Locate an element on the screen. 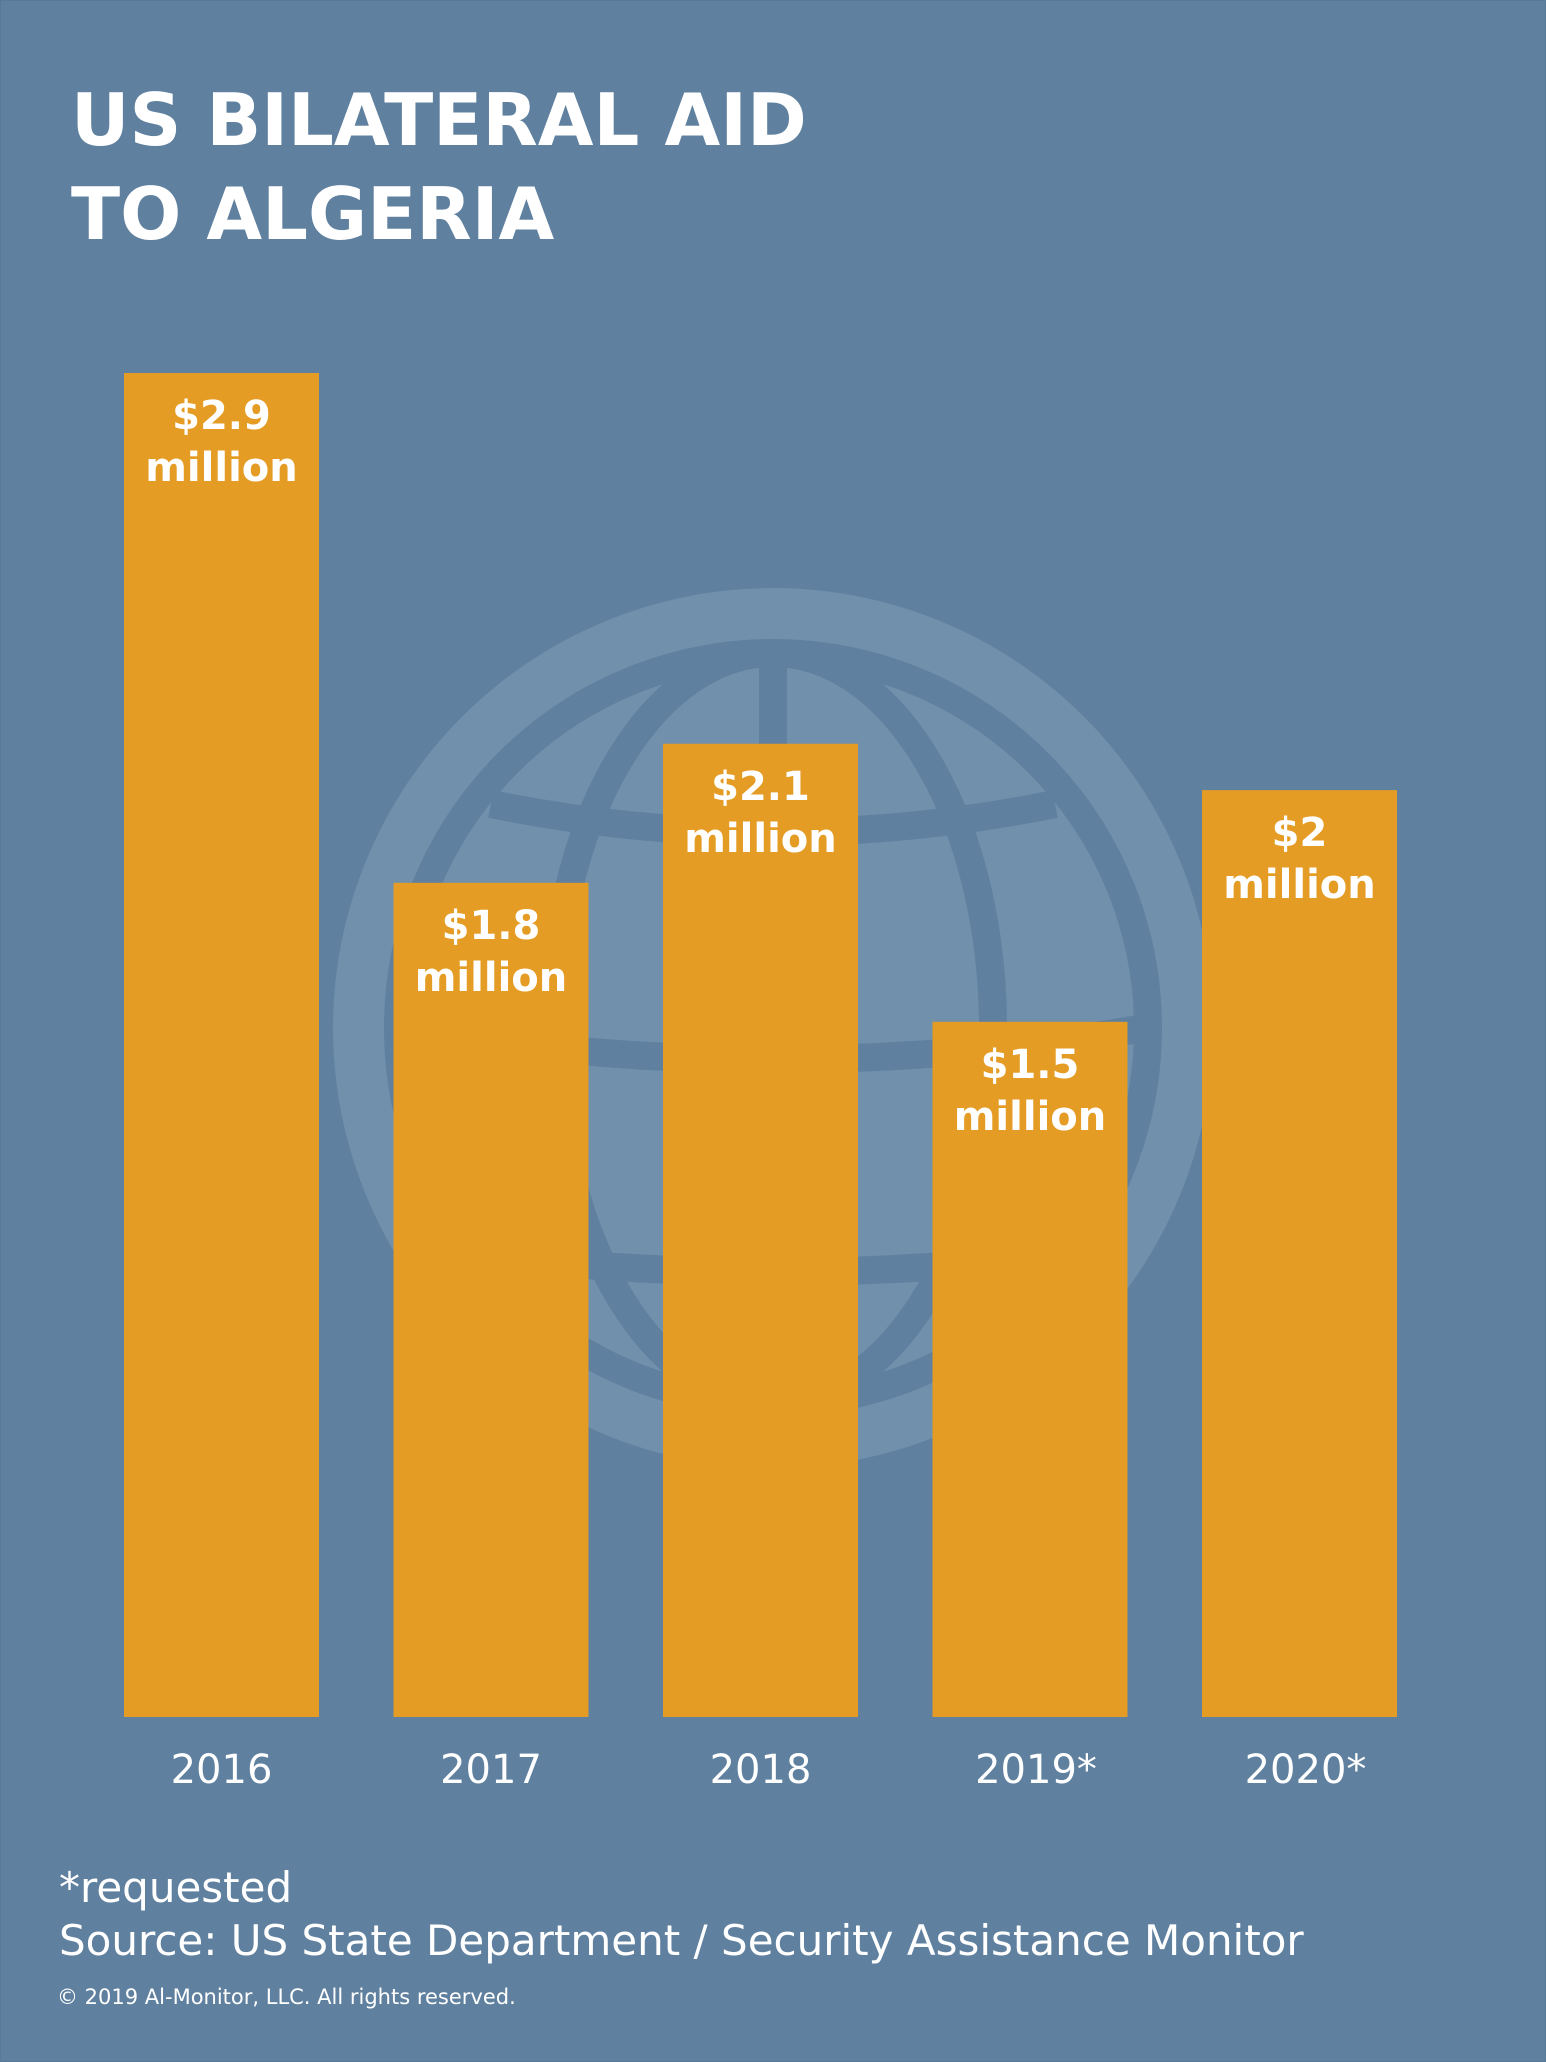  bar-2019 is located at coordinates (1030, 1369).